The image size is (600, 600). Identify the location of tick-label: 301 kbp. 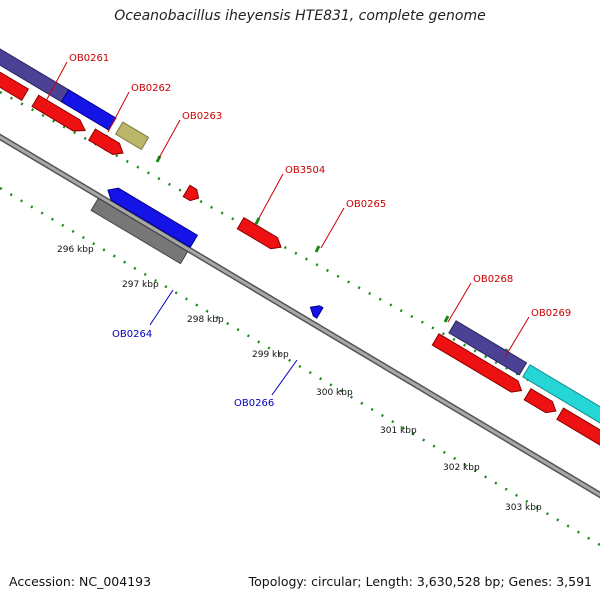
(398, 431).